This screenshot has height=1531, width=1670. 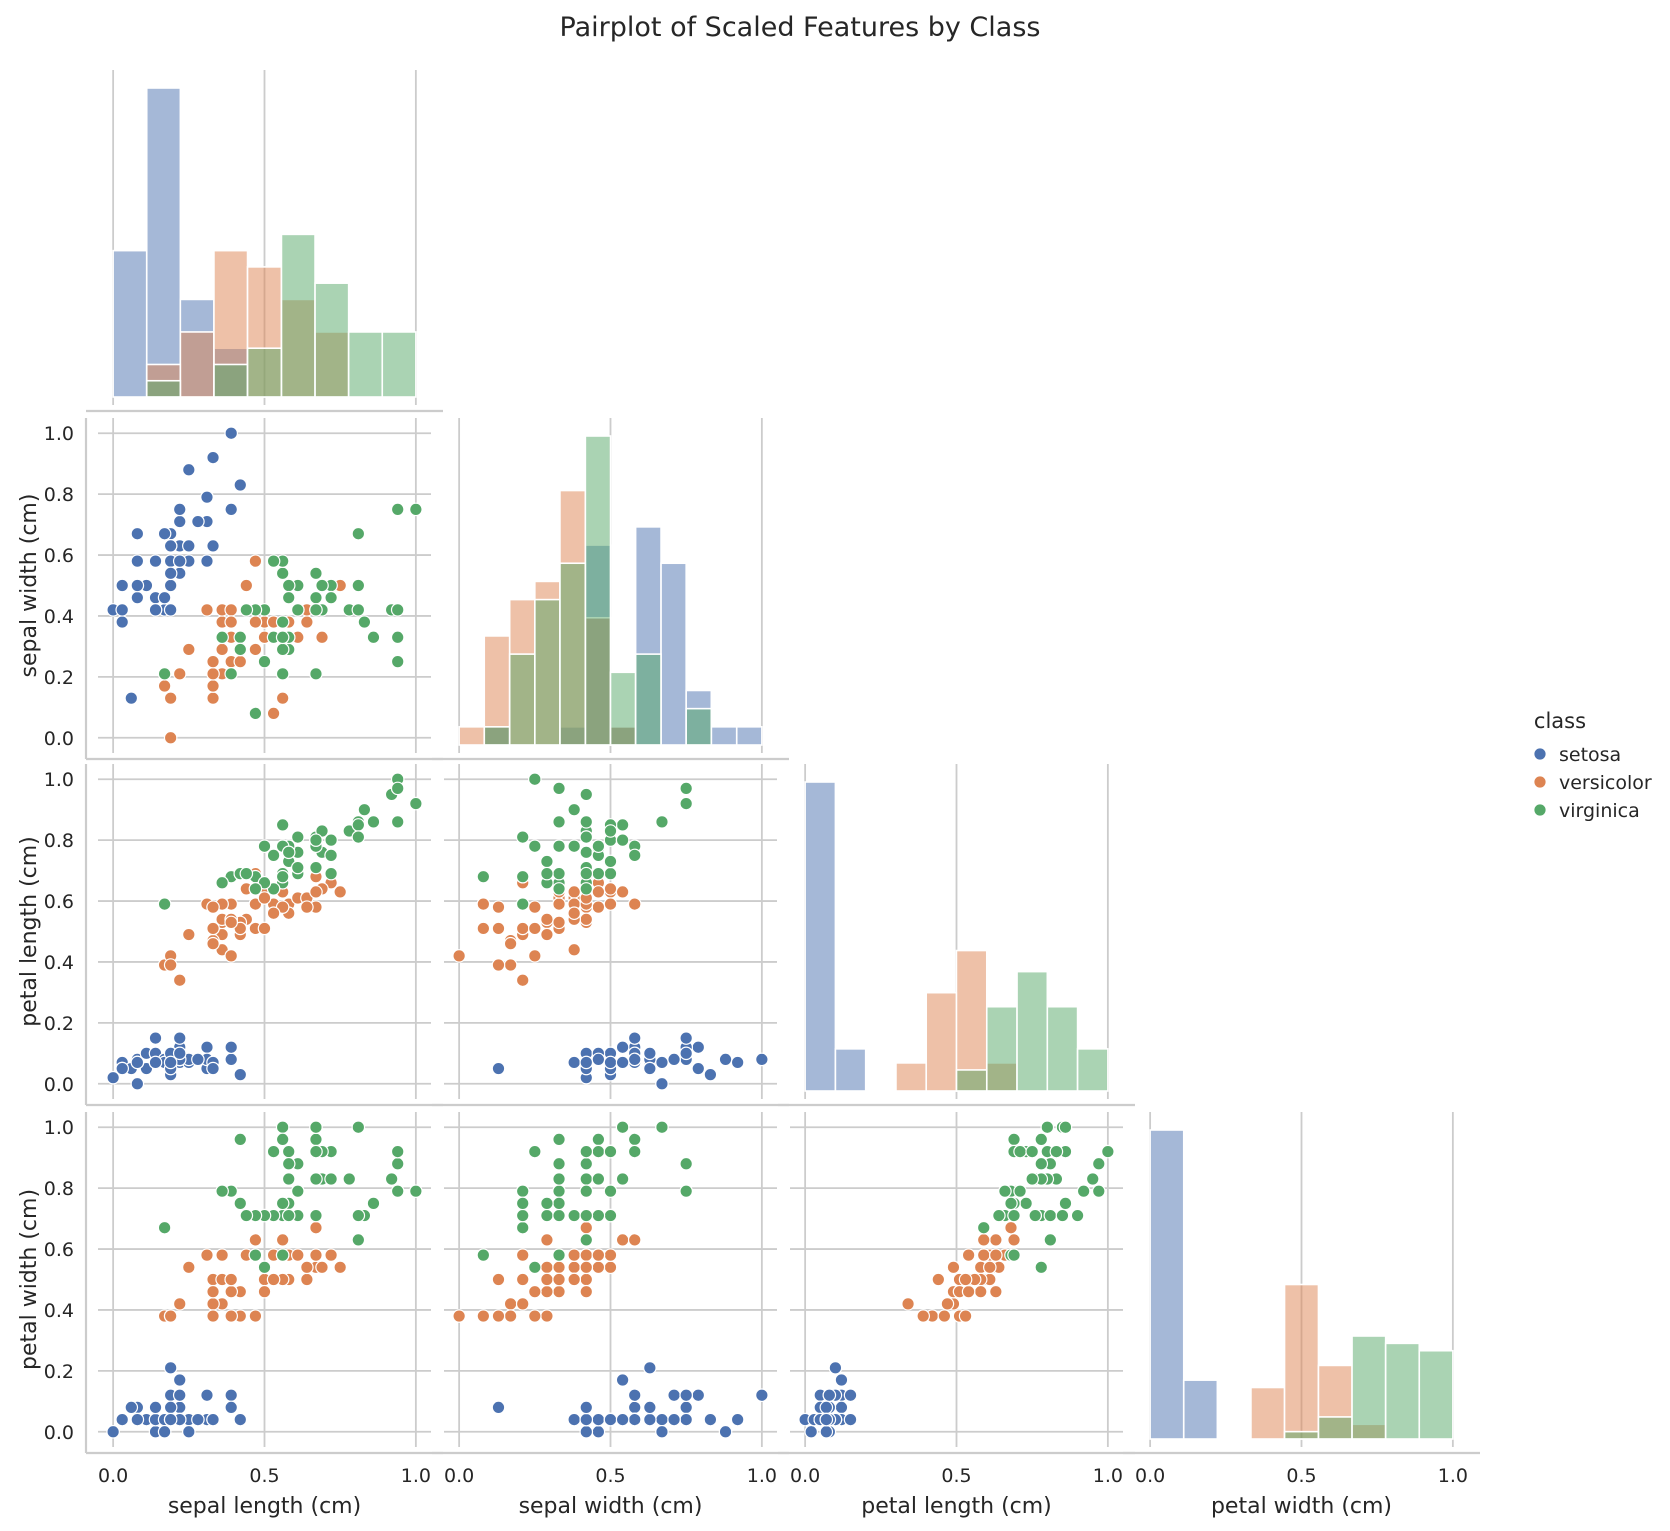 What do you see at coordinates (1586, 811) in the screenshot?
I see `legend-item-virginica: virginica` at bounding box center [1586, 811].